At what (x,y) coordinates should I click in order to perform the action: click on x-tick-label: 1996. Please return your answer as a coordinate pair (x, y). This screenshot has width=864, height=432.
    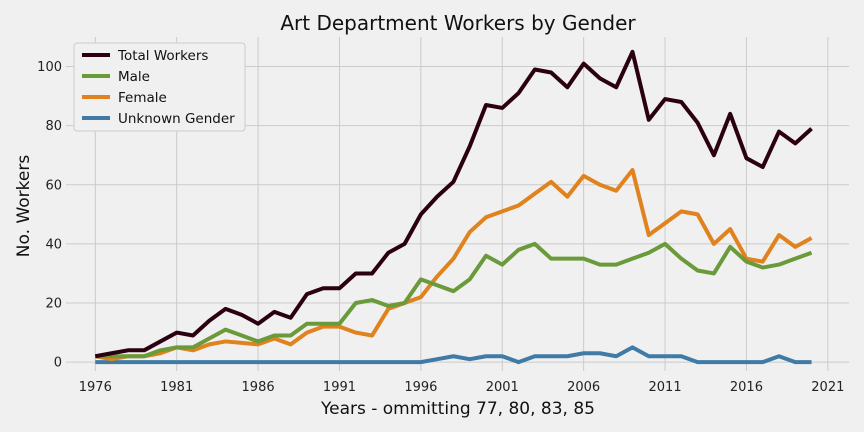
    Looking at the image, I should click on (420, 387).